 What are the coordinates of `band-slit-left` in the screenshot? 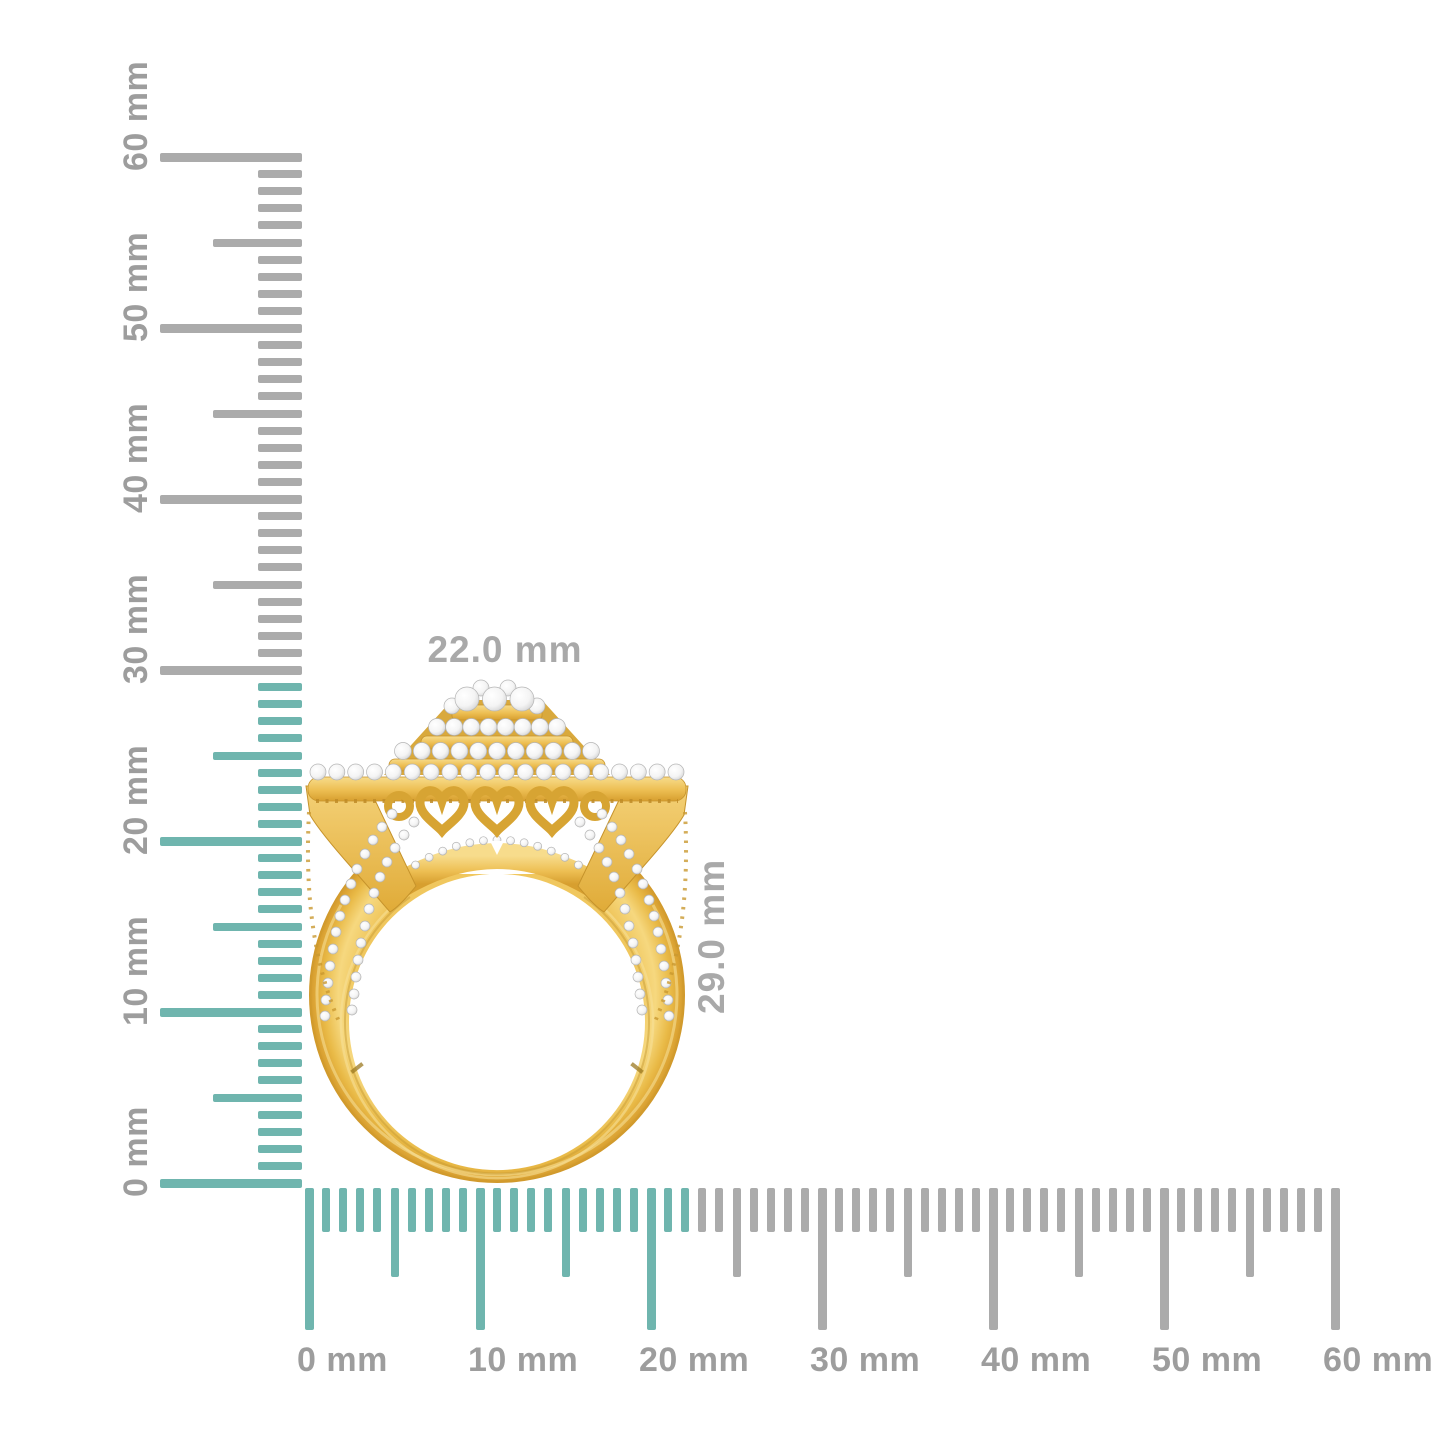 It's located at (357, 1068).